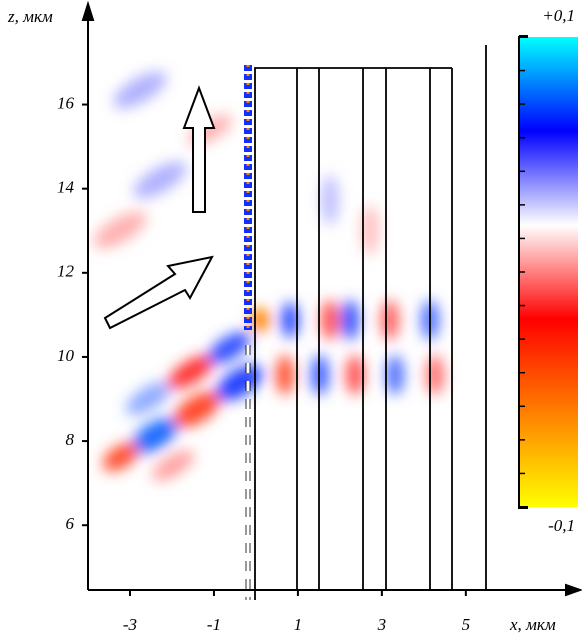  What do you see at coordinates (66, 102) in the screenshot?
I see `y-tick-label: 16` at bounding box center [66, 102].